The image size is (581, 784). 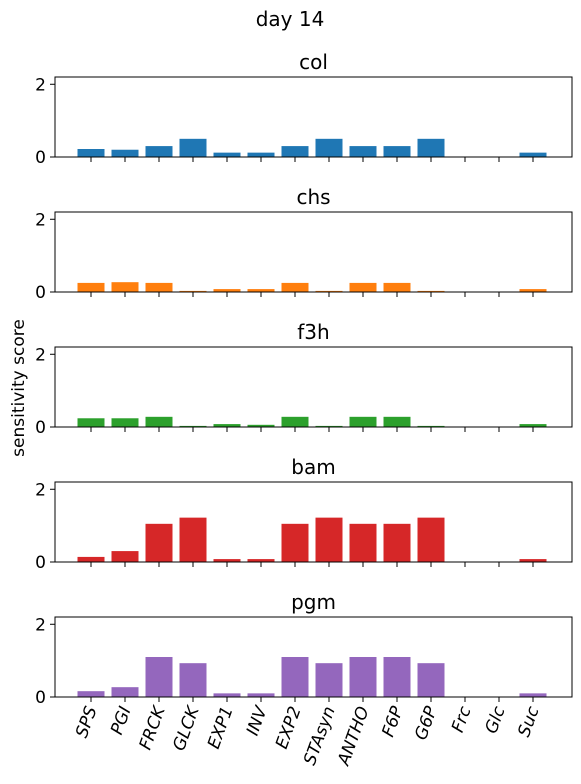 What do you see at coordinates (397, 151) in the screenshot?
I see `bar-col-F6P` at bounding box center [397, 151].